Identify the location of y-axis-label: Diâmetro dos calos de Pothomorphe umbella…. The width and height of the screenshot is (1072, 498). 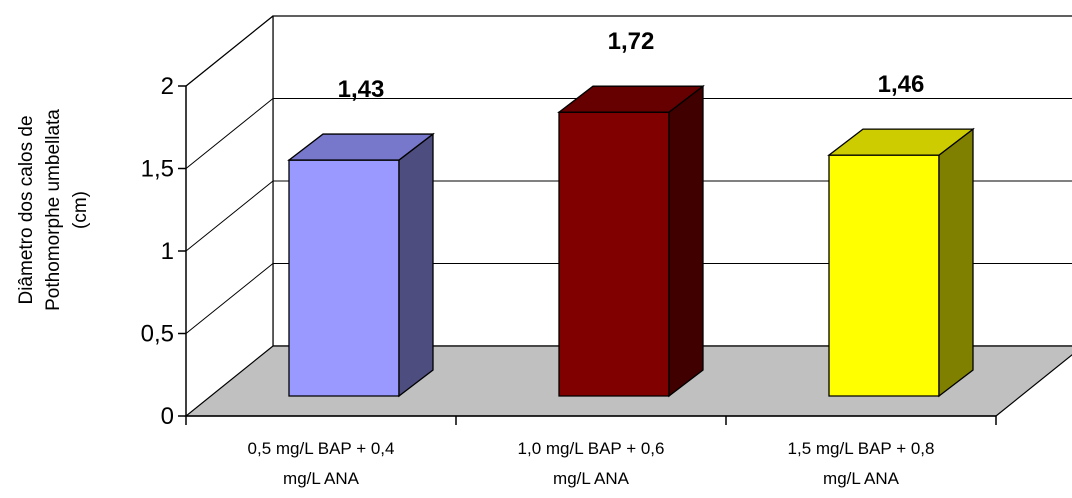
(53, 210).